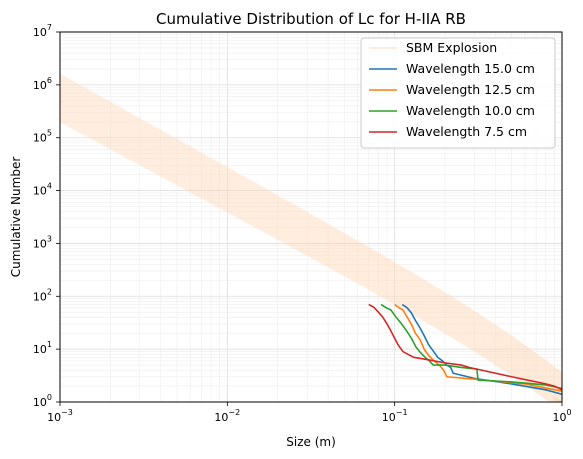  Describe the element at coordinates (42, 84) in the screenshot. I see `y-tick-label: 10⁶` at that location.